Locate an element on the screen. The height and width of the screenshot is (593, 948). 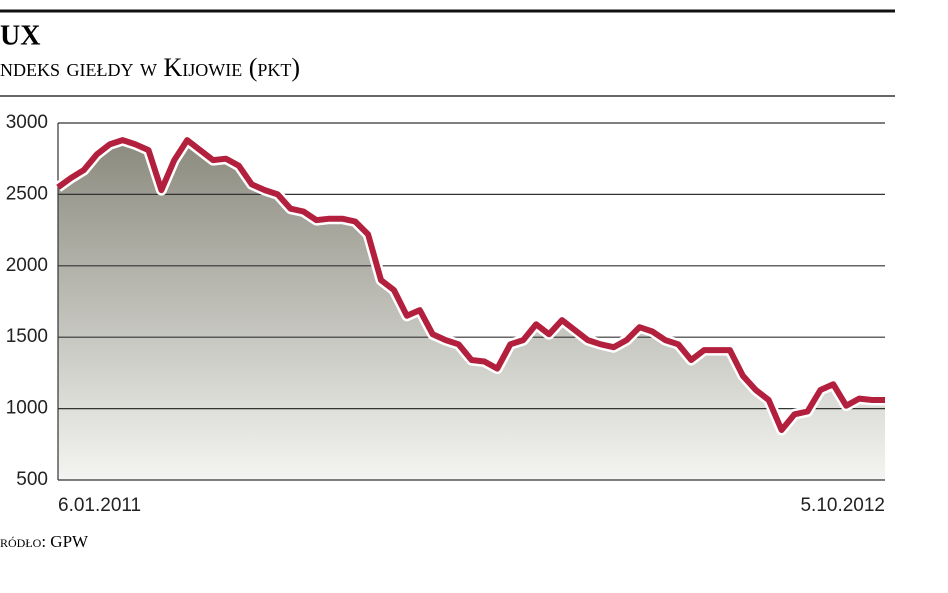
x-tick-label: 6.01.2011 is located at coordinates (99, 505).